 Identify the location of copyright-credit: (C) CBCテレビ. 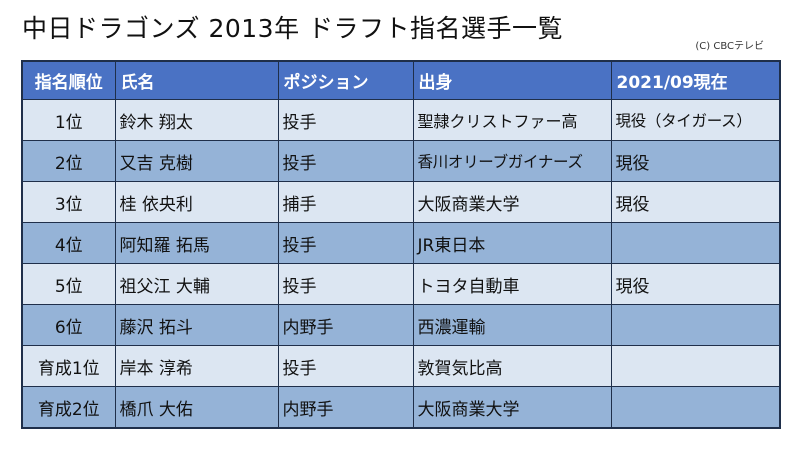
(729, 46).